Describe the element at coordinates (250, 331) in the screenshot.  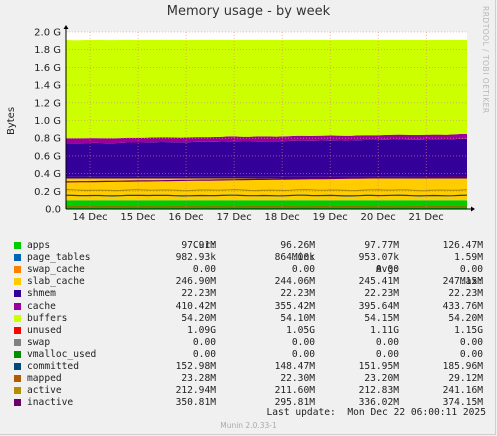
I see `legend-row-unused: unused 1.09G 1.05G 1.11G 1.15G` at that location.